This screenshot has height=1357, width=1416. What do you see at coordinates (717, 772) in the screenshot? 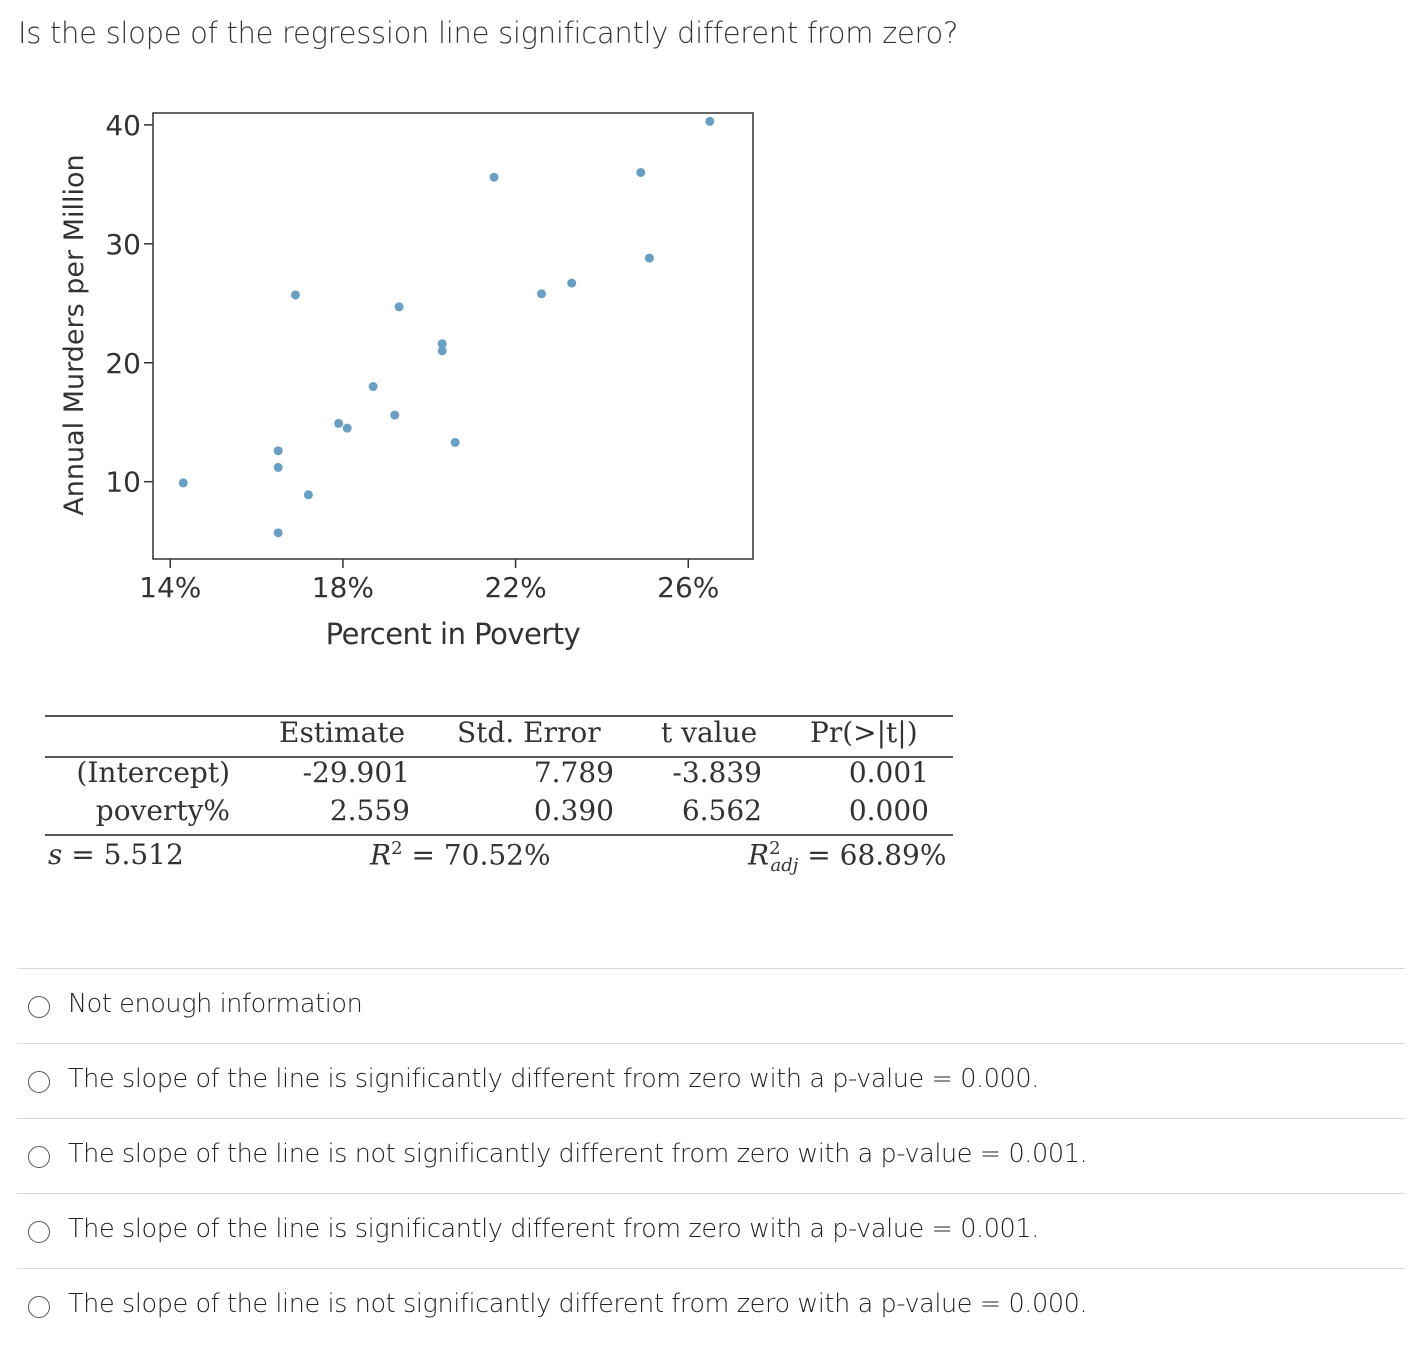
I see `row-intercept-t-value: -3.839` at bounding box center [717, 772].